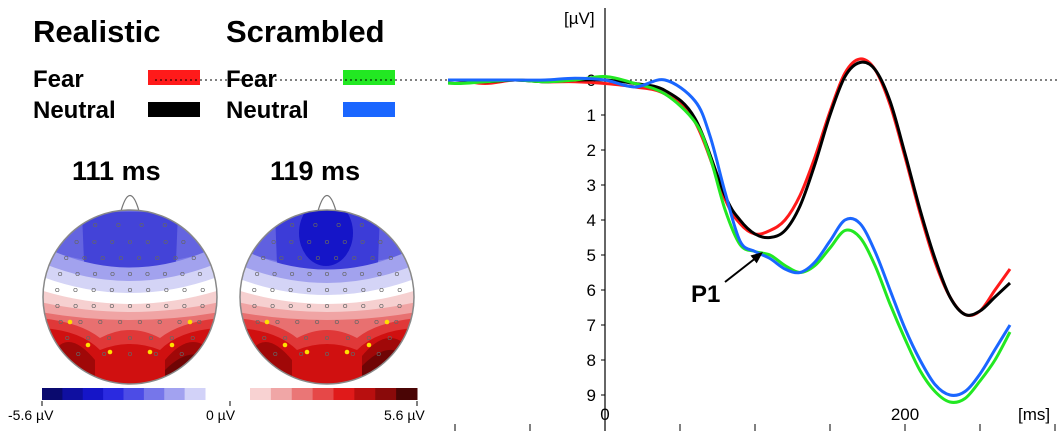 This screenshot has height=431, width=1057. Describe the element at coordinates (130, 203) in the screenshot. I see `nose-icon` at that location.